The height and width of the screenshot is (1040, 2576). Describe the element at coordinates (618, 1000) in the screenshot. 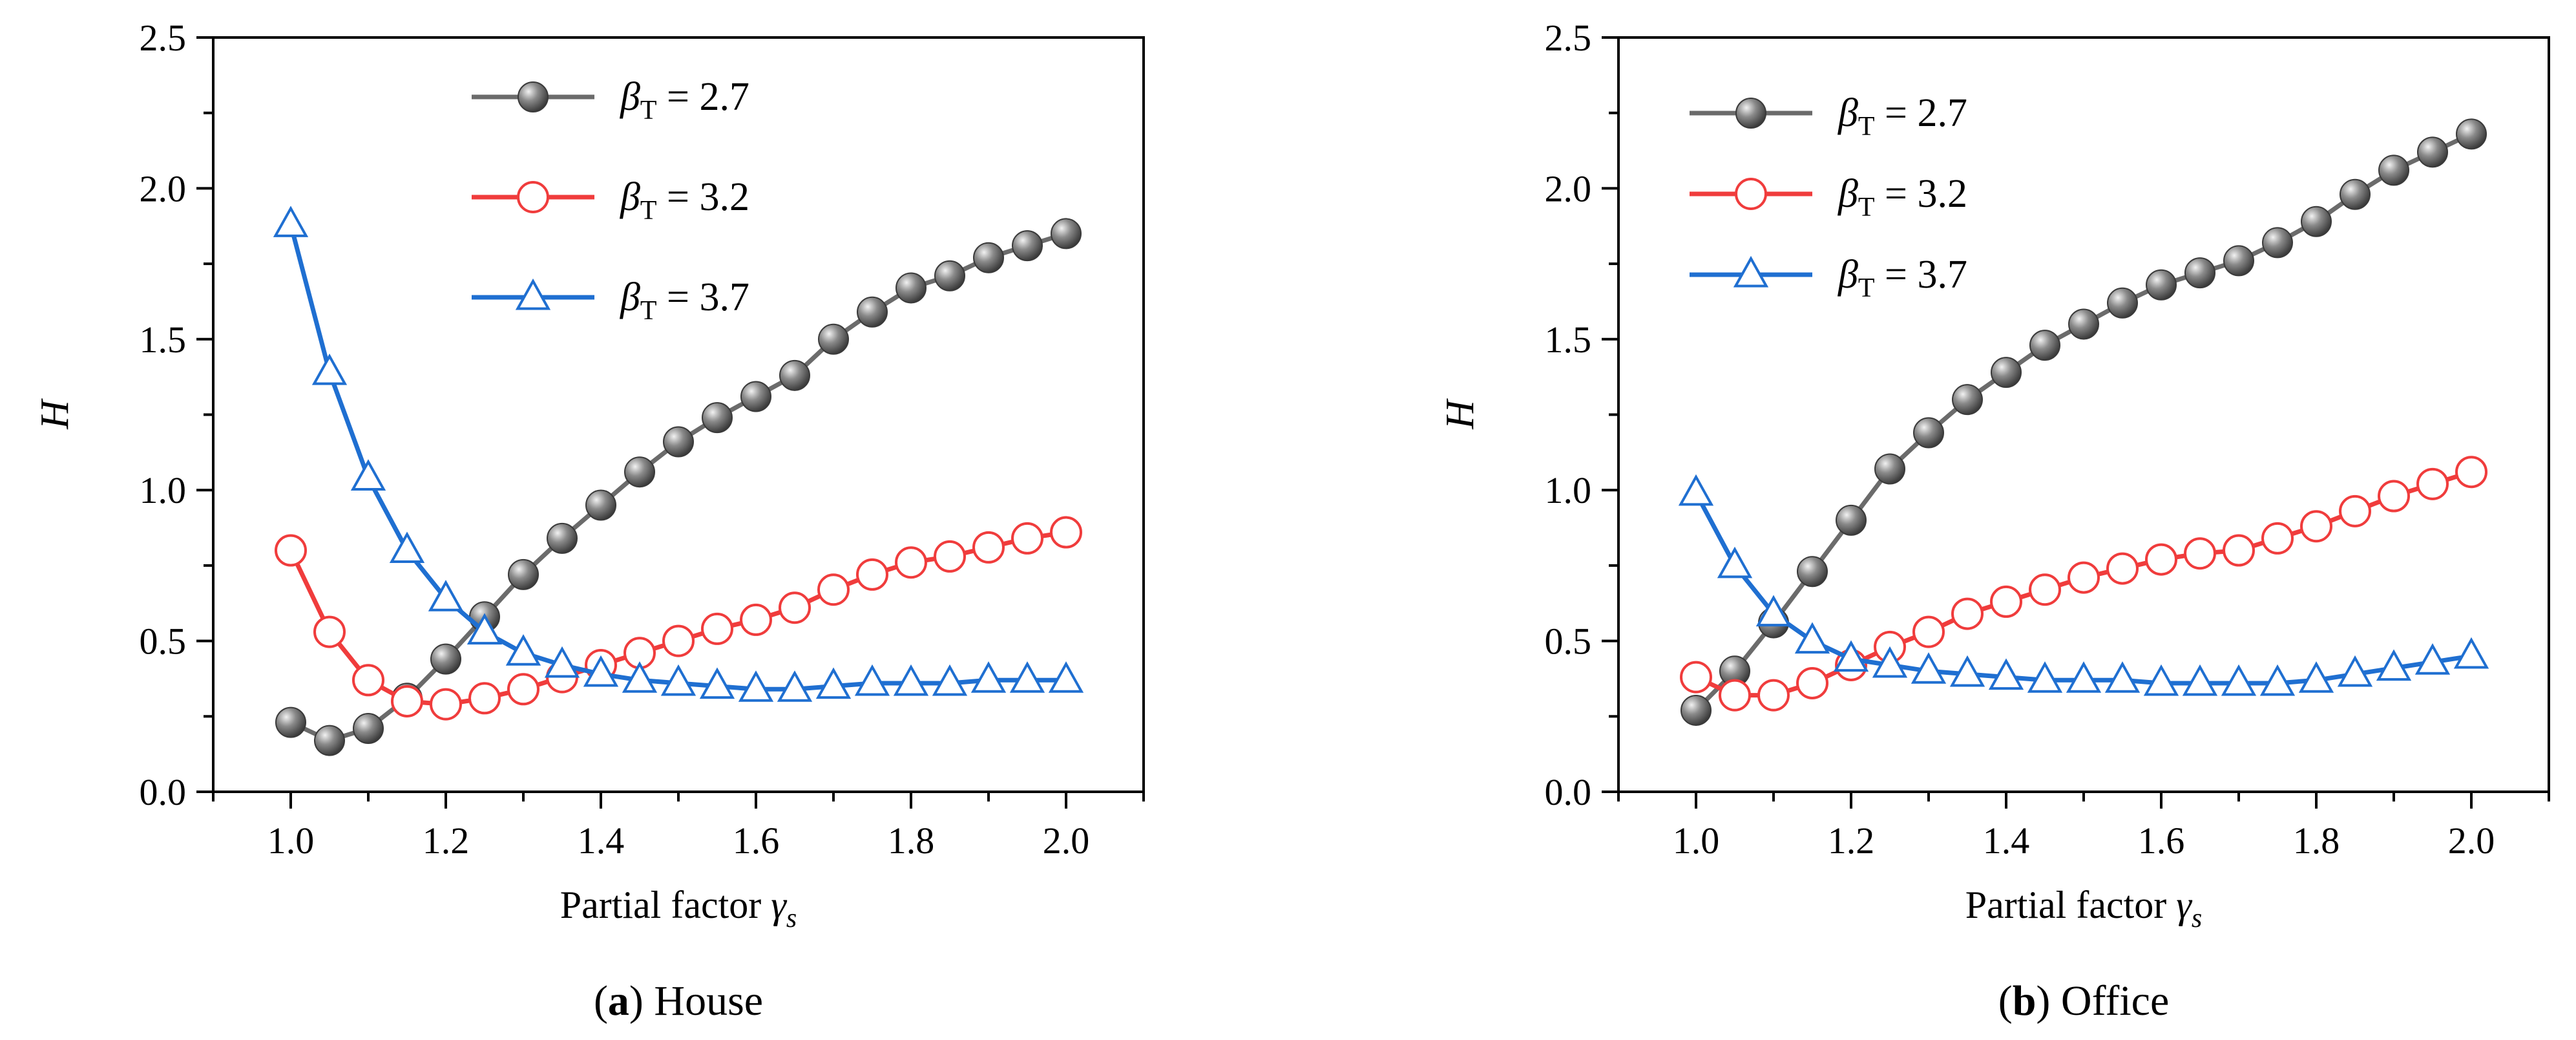

I see `caption-letter: a` at that location.